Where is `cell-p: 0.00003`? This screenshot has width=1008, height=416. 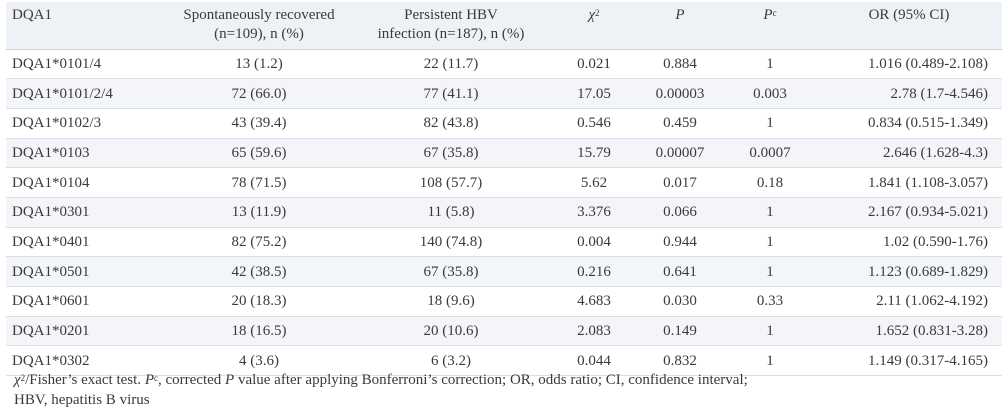
cell-p: 0.00003 is located at coordinates (680, 93).